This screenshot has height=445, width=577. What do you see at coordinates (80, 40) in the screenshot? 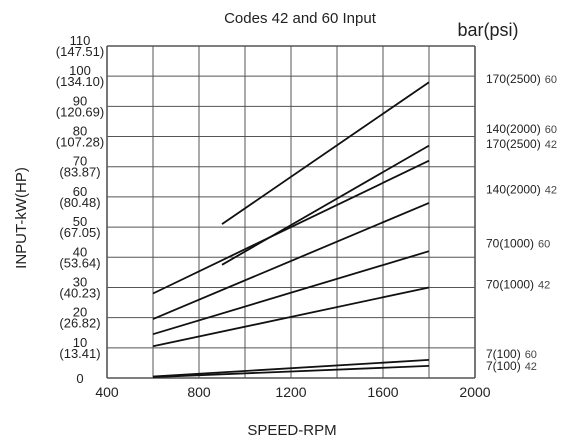
I see `y-tick-label: 110` at bounding box center [80, 40].